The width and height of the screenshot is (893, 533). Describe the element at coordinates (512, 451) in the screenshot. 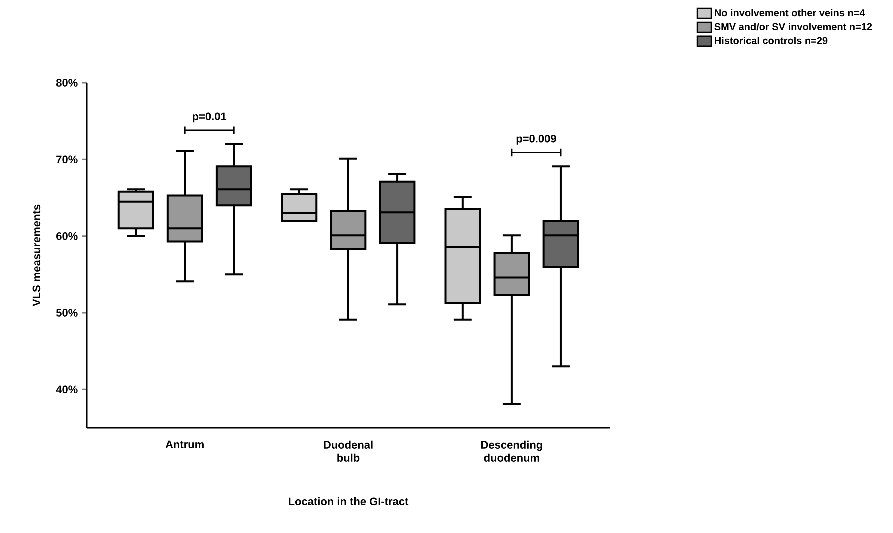

I see `x-tick-label: Descending duodenum` at that location.